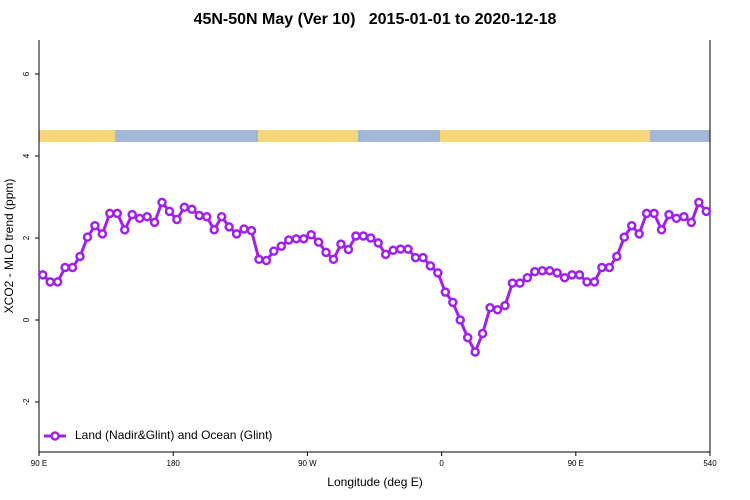 This screenshot has width=750, height=500. I want to click on y-axis-title: XCO2 - MLO trend (ppm), so click(9, 246).